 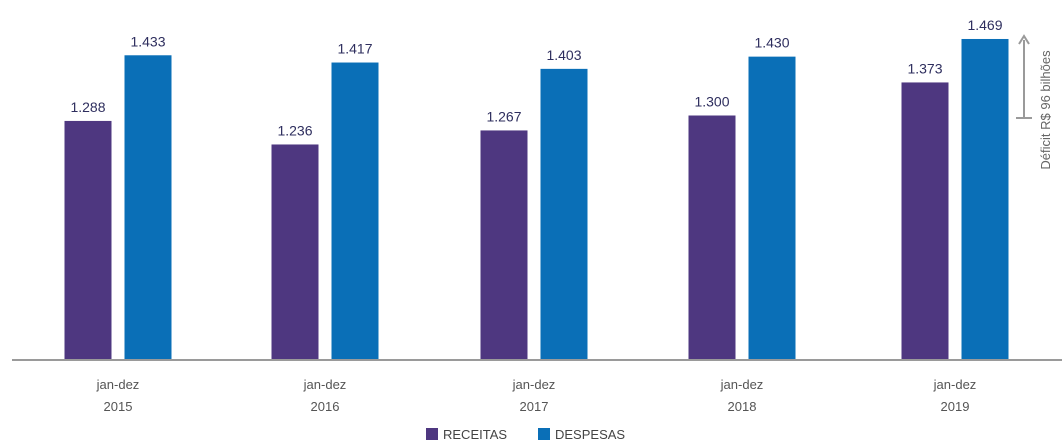 What do you see at coordinates (148, 208) in the screenshot?
I see `bar-despesas-2015` at bounding box center [148, 208].